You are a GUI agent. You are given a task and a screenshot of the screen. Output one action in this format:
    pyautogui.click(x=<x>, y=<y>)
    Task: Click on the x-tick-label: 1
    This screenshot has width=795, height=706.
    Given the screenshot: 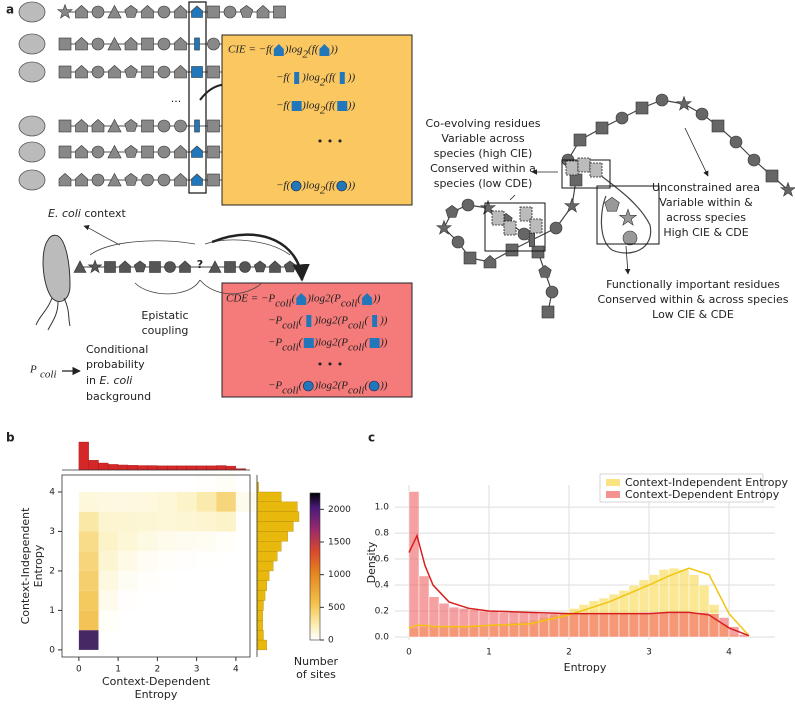 What is the action you would take?
    pyautogui.click(x=489, y=653)
    